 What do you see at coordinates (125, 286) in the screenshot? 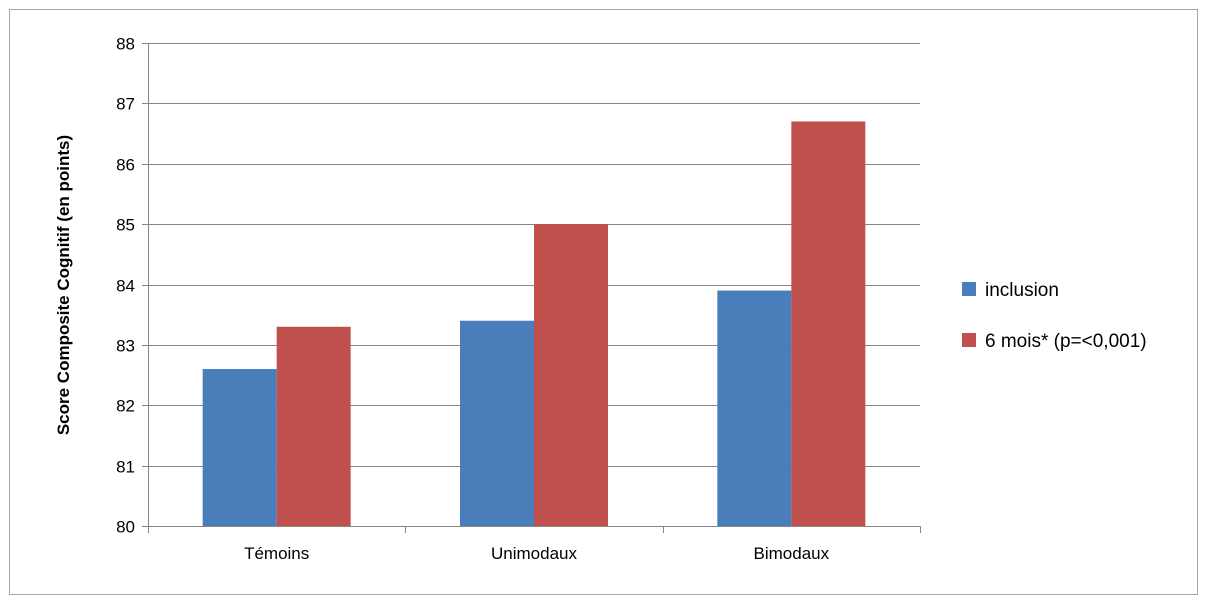
I see `y-tick-label: 84` at bounding box center [125, 286].